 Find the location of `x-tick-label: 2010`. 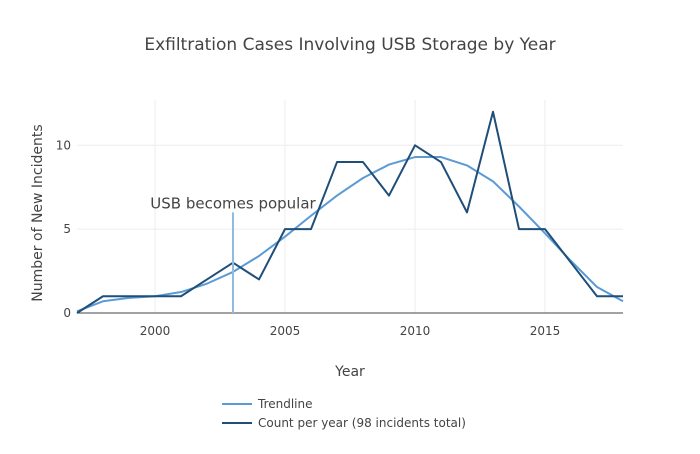

x-tick-label: 2010 is located at coordinates (415, 331).